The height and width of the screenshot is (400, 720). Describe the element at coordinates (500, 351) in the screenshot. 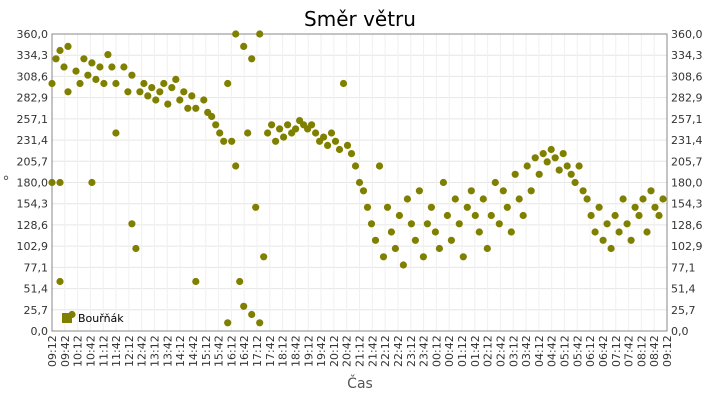

I see `x-tick-label: 02:42` at that location.